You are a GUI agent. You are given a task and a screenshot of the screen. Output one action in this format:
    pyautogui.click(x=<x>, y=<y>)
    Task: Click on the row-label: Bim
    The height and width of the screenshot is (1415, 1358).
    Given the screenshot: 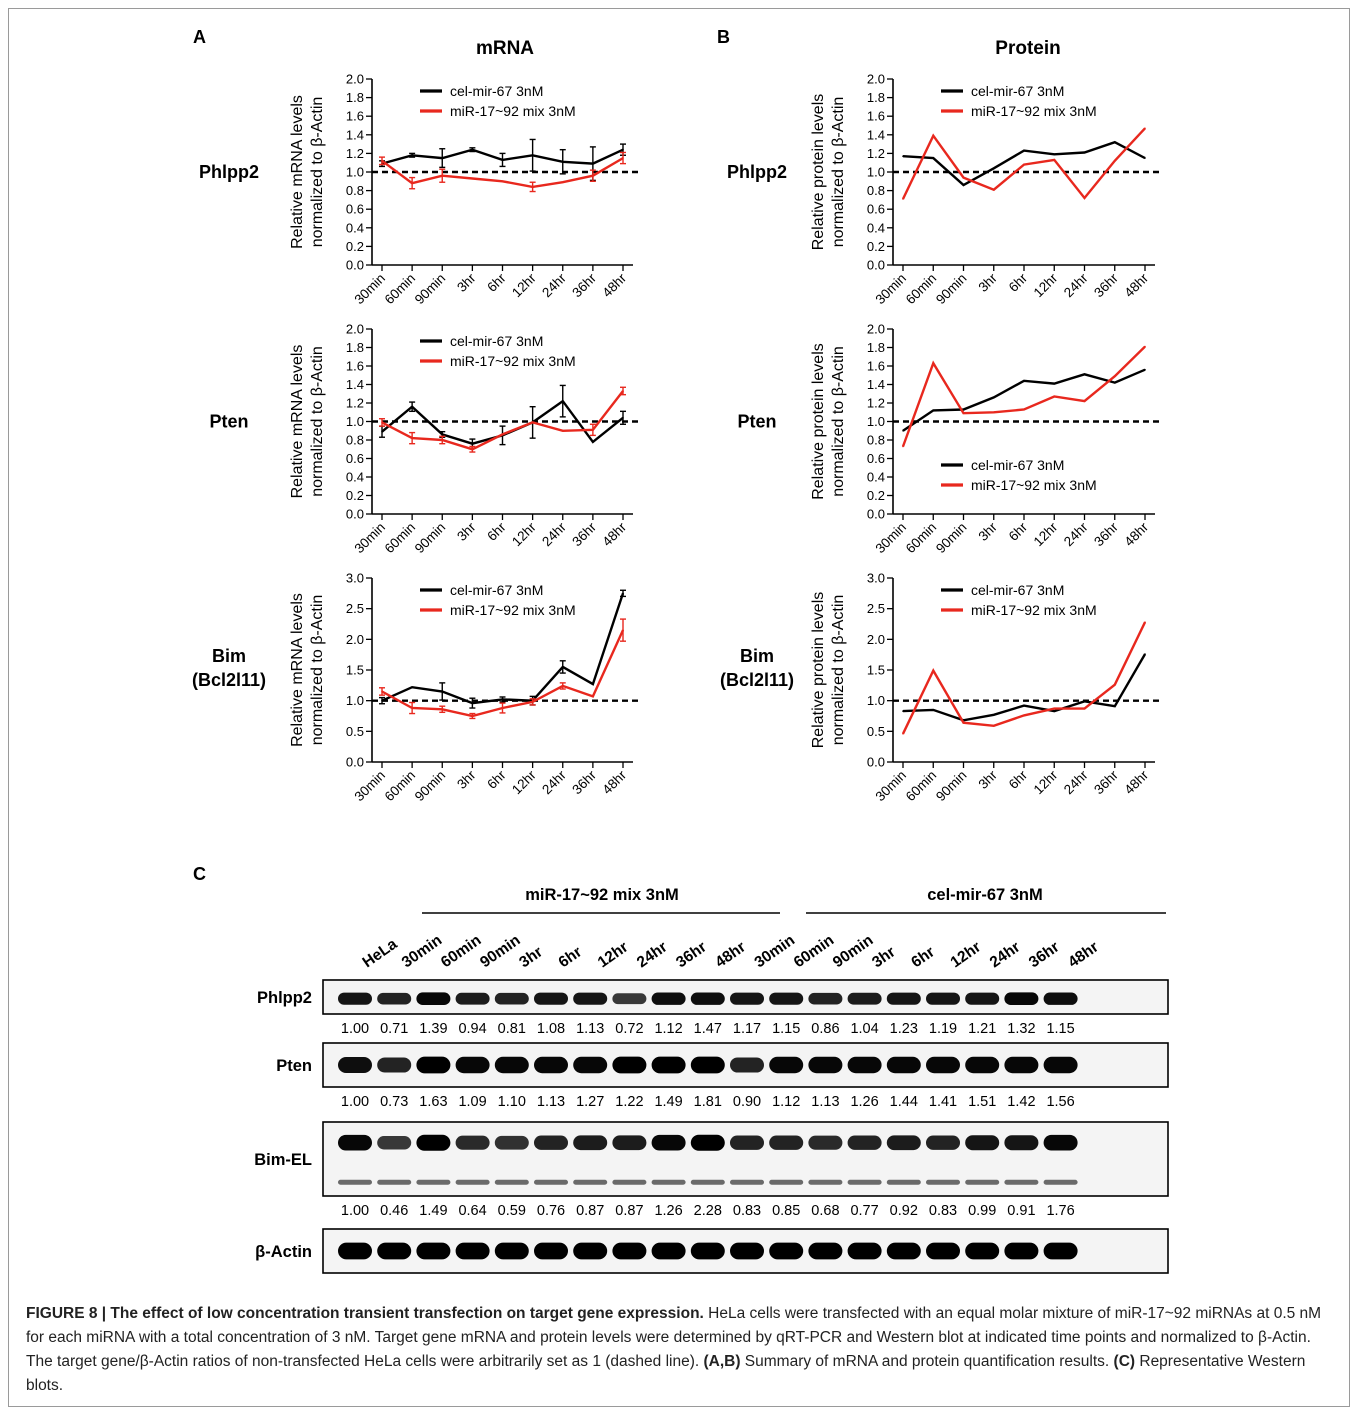 What is the action you would take?
    pyautogui.click(x=229, y=656)
    